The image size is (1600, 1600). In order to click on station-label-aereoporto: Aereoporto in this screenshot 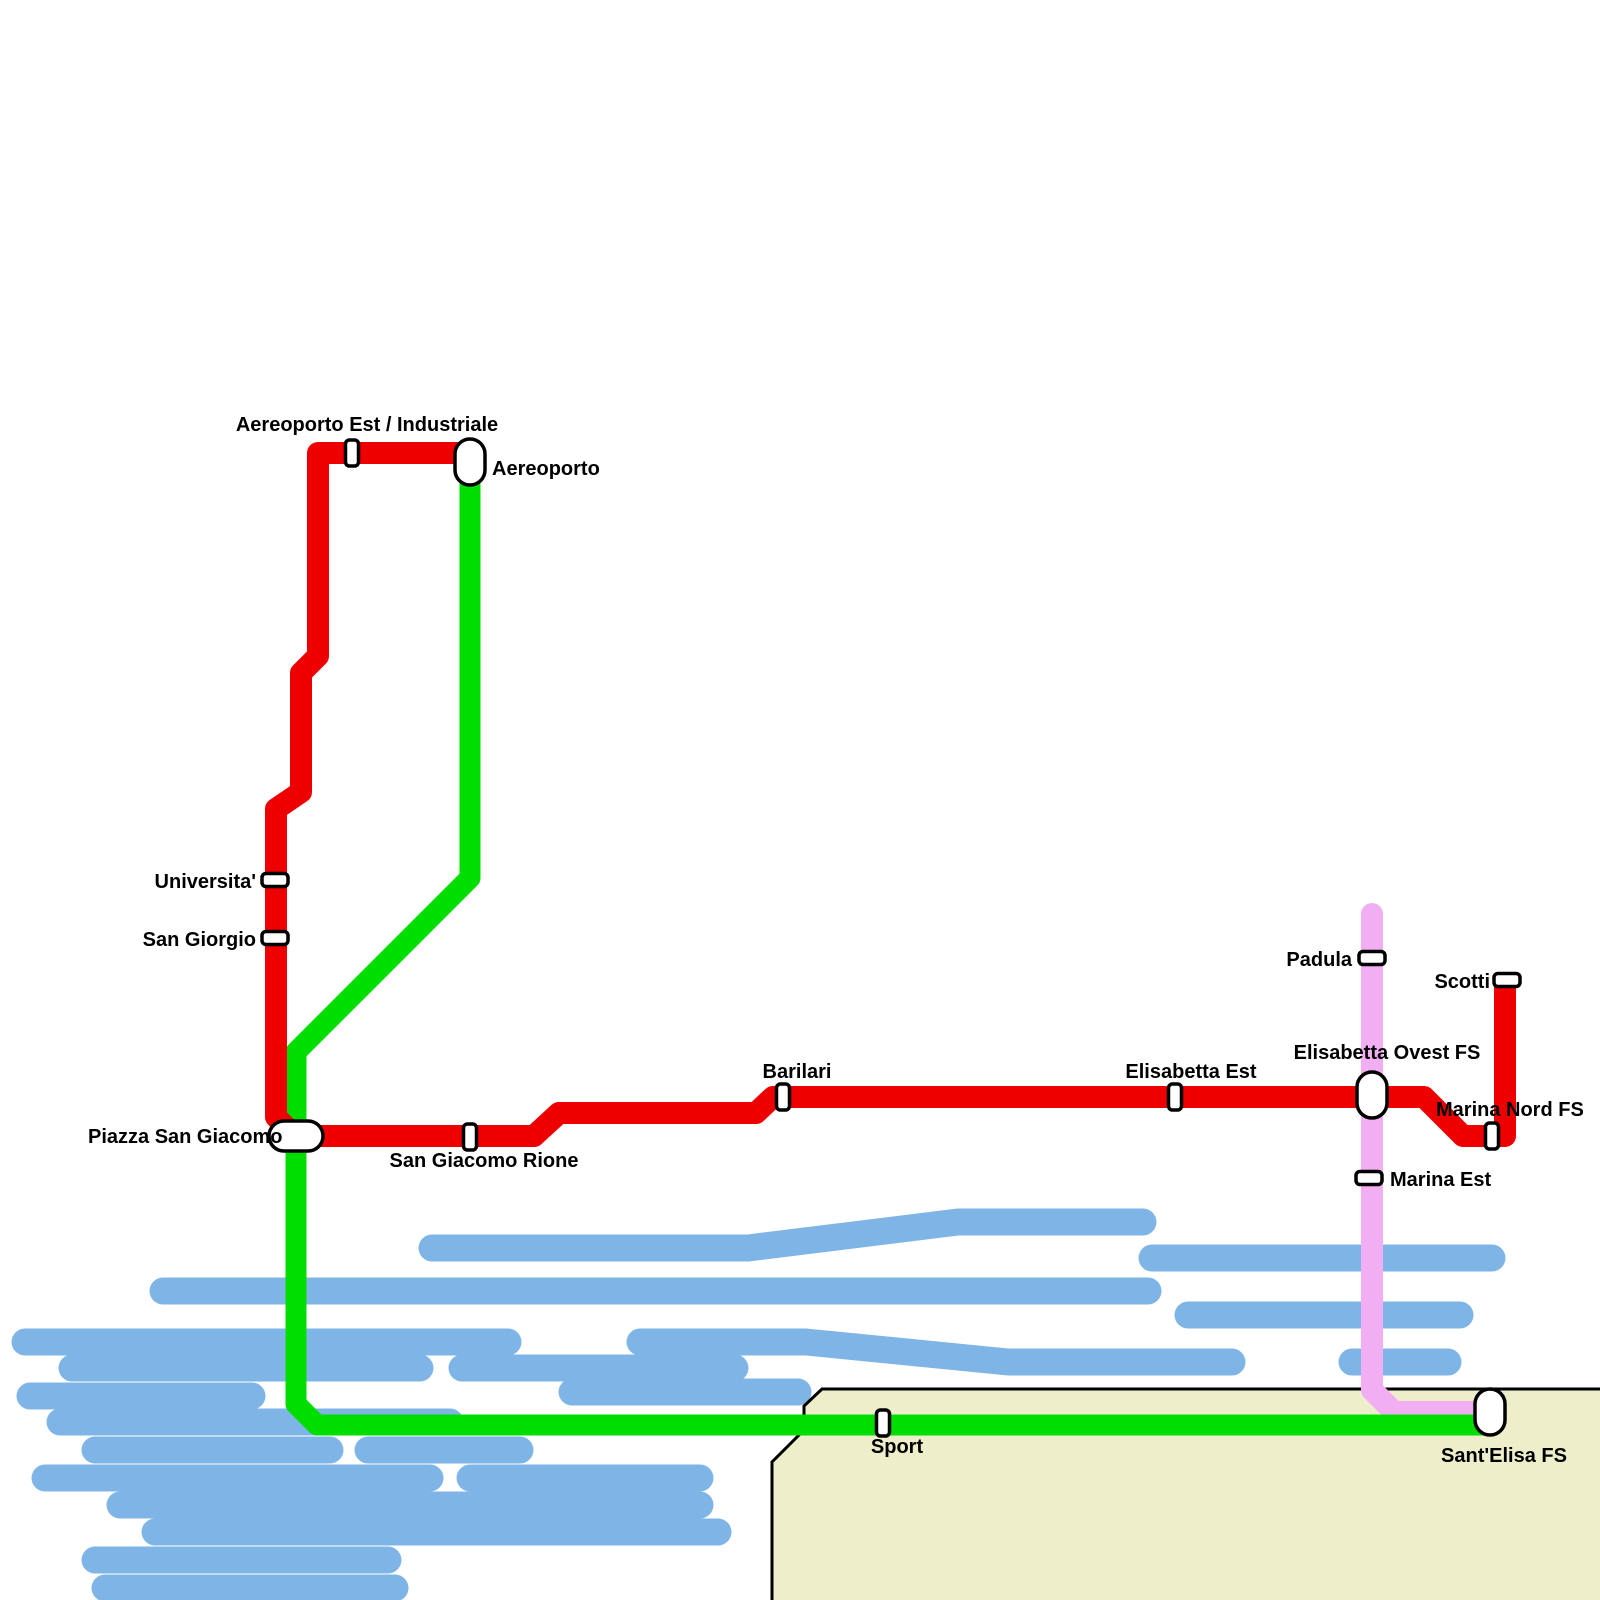, I will do `click(546, 469)`.